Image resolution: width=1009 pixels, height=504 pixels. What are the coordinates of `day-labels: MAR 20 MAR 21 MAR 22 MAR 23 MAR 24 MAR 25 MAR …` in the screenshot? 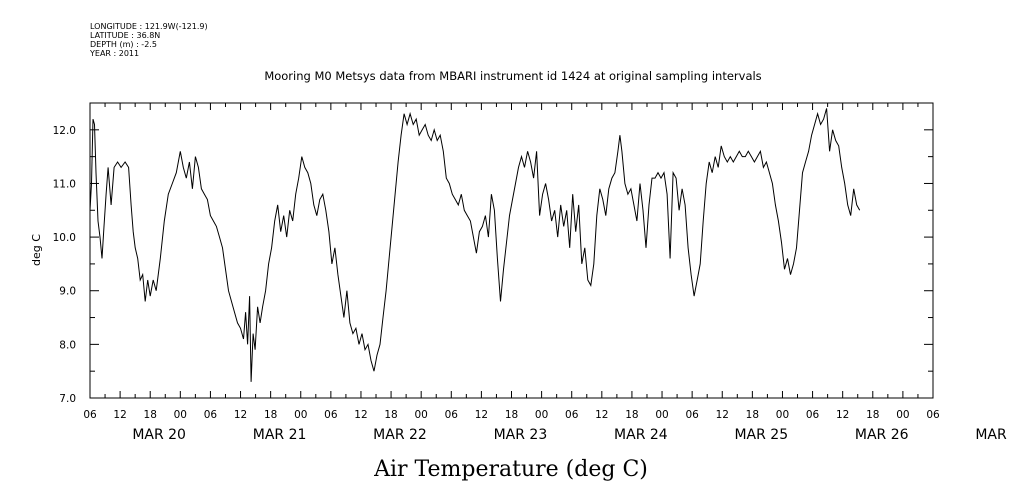 It's located at (570, 435).